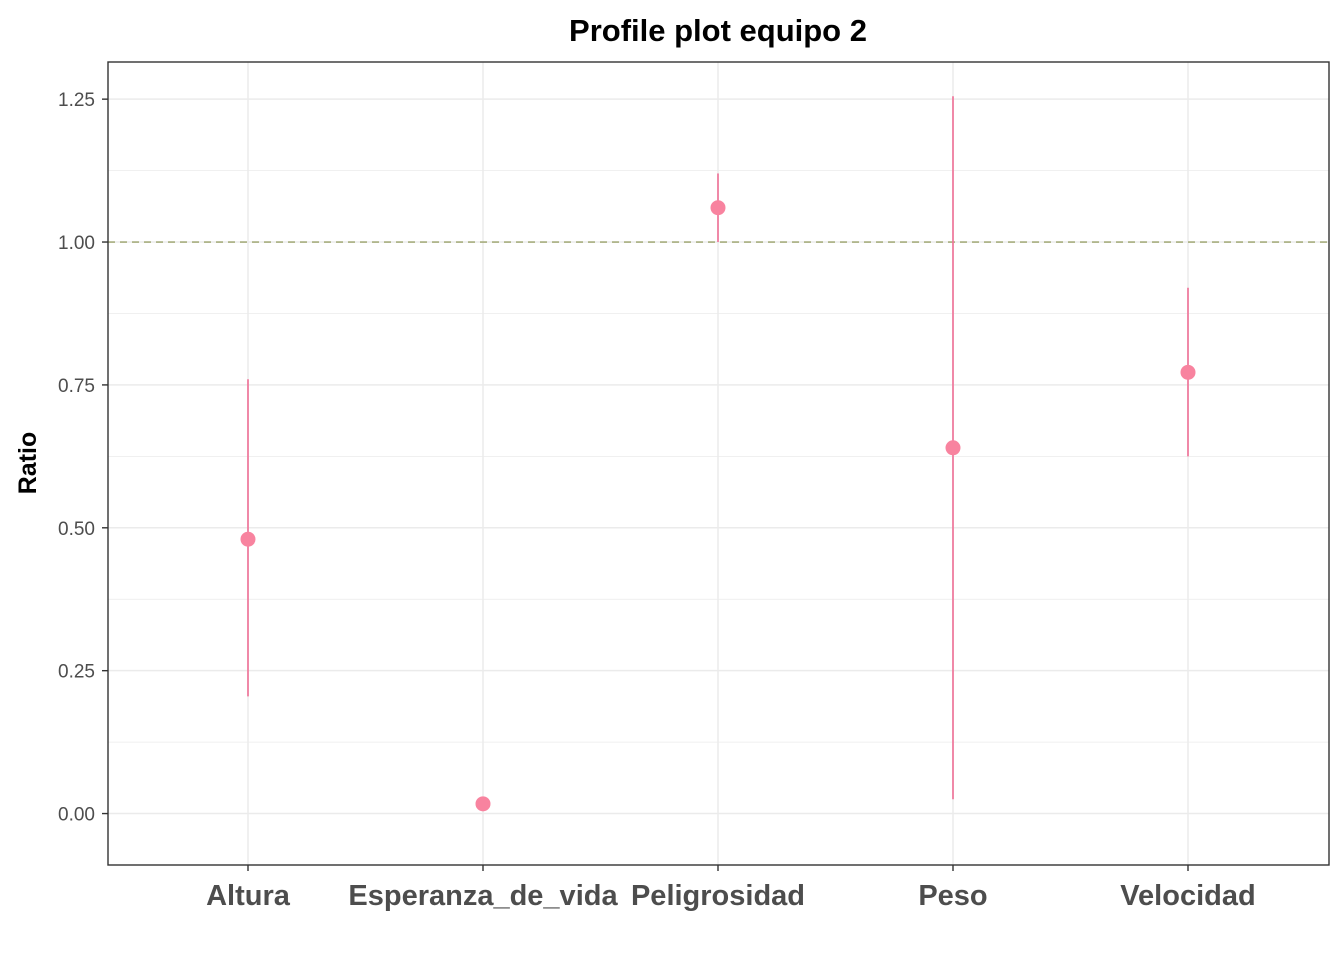  I want to click on y-tick-label: 1.25, so click(76, 100).